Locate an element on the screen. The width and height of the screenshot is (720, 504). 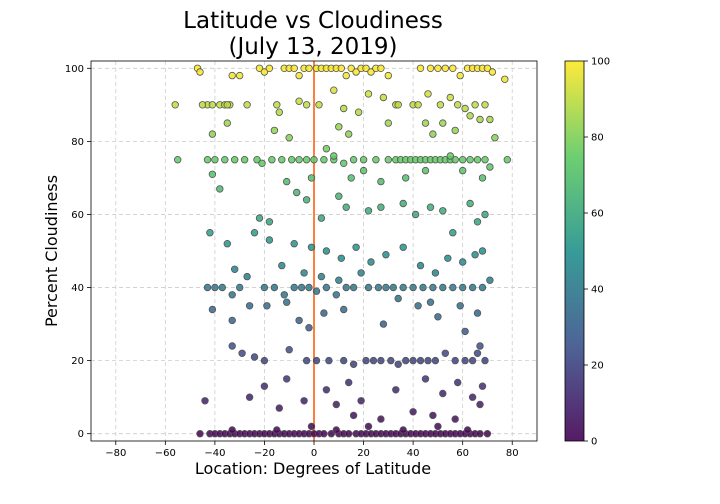
colorbar-tick-label: 20 is located at coordinates (597, 366).